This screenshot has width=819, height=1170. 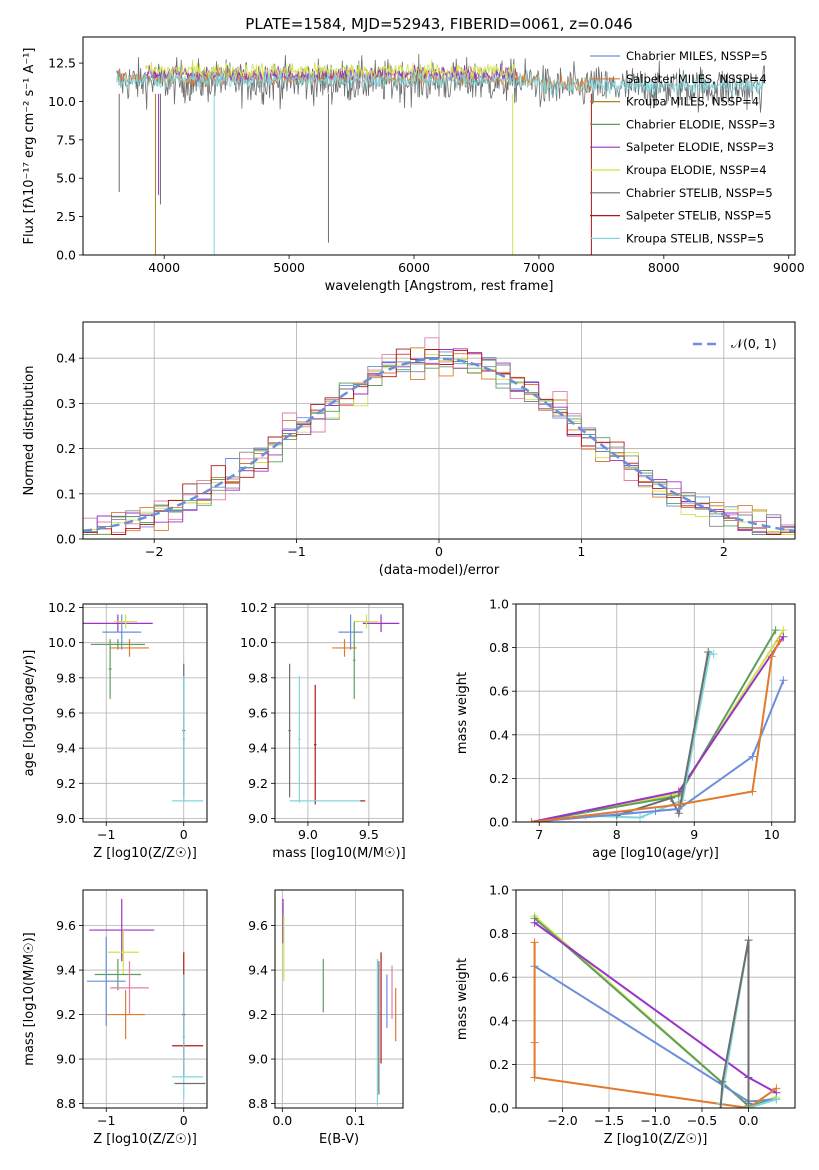 I want to click on x-tick-label: 9000, so click(x=789, y=267).